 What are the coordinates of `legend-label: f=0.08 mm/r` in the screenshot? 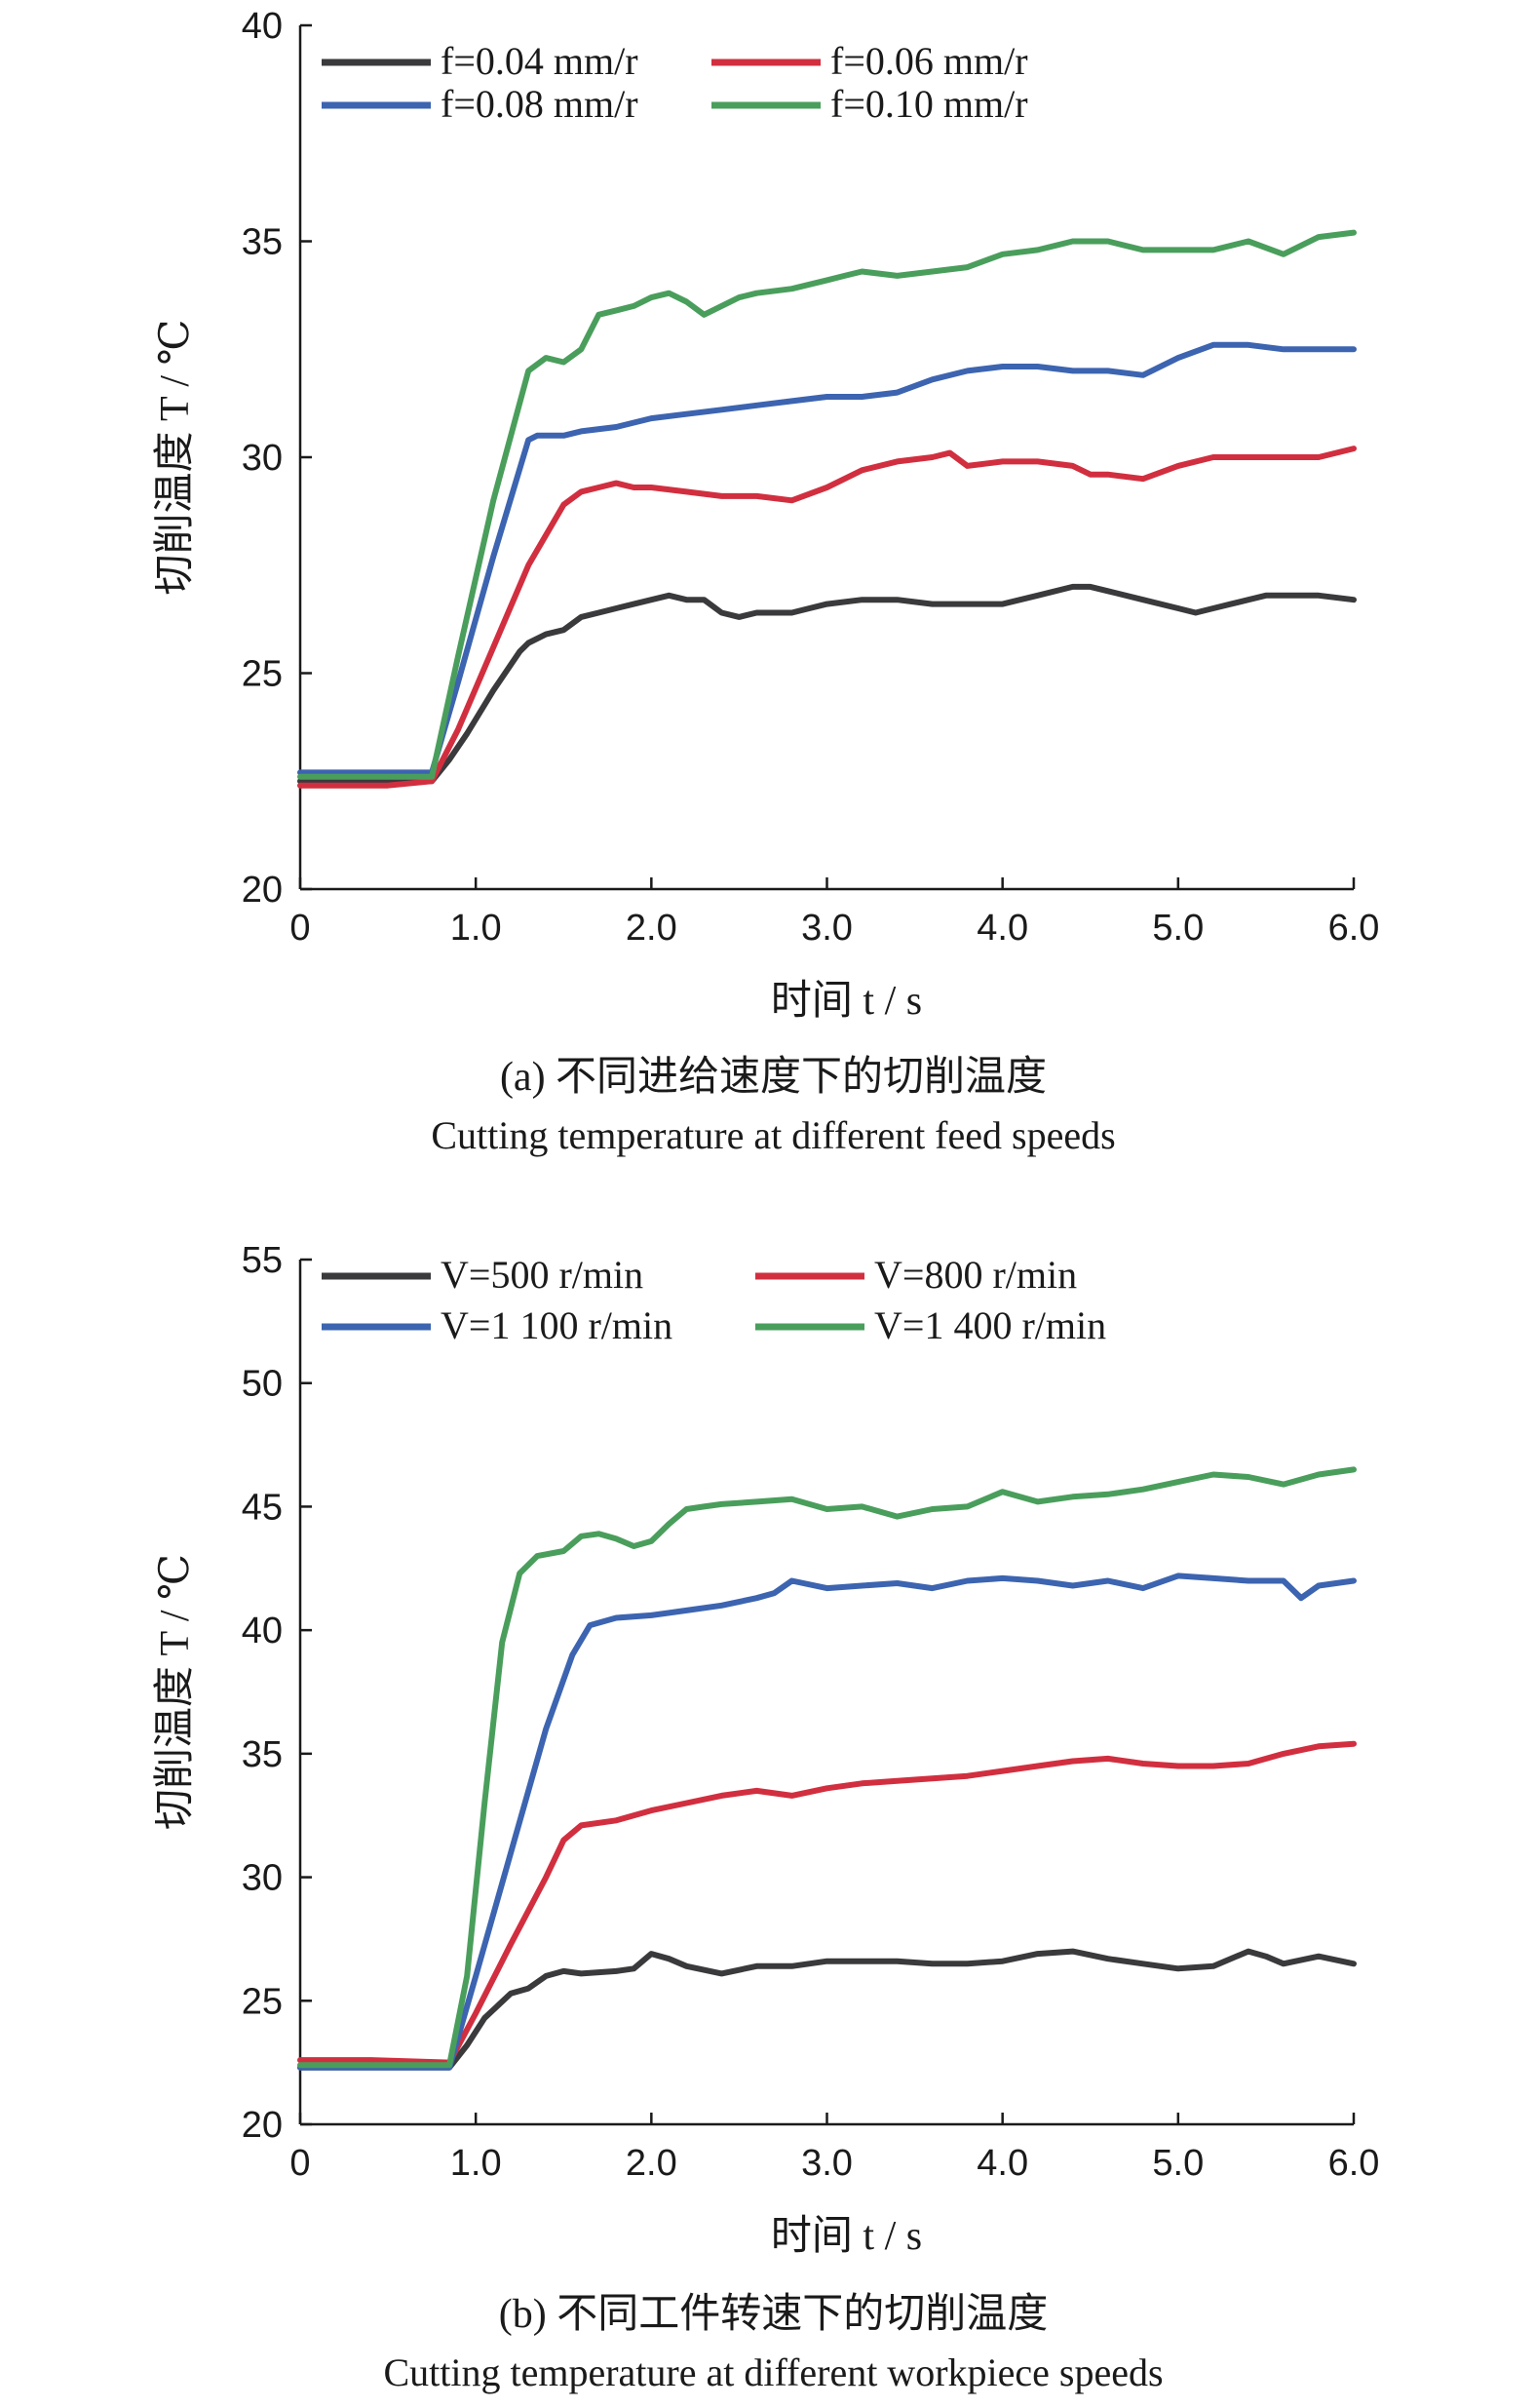 It's located at (539, 104).